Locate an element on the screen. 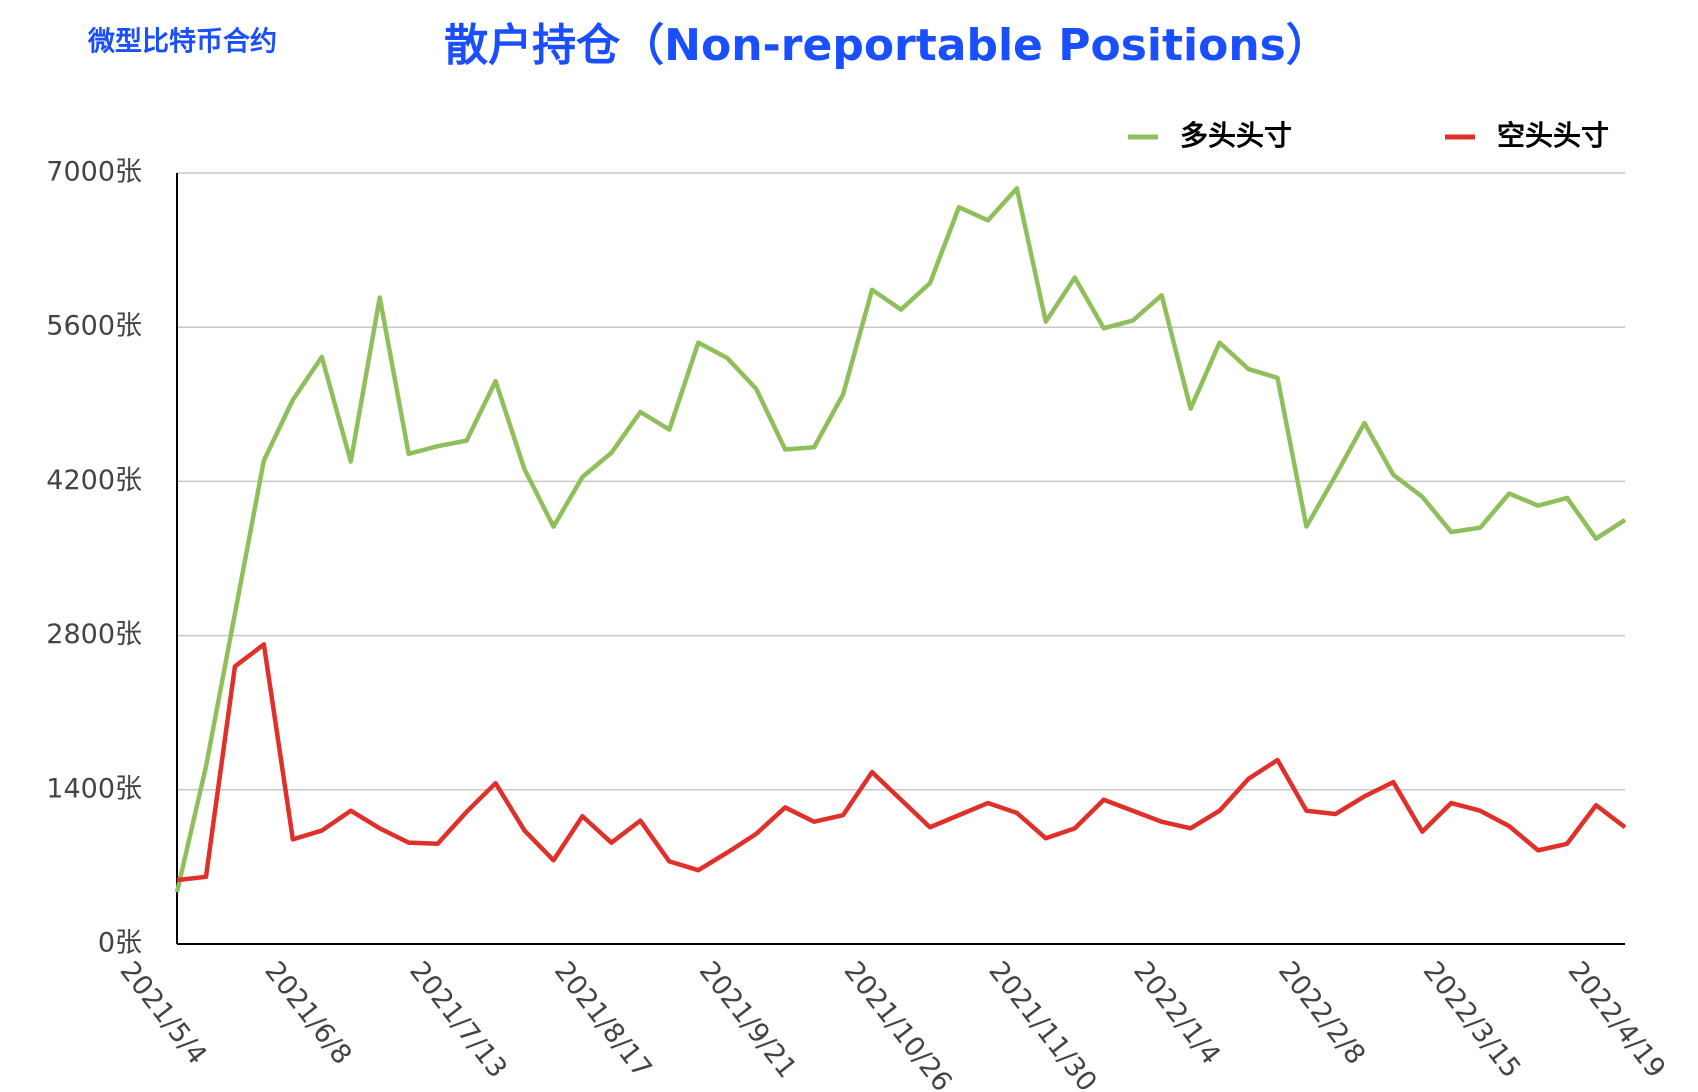 The height and width of the screenshot is (1092, 1698). x-tick-label: 2022/2/8 is located at coordinates (1321, 1013).